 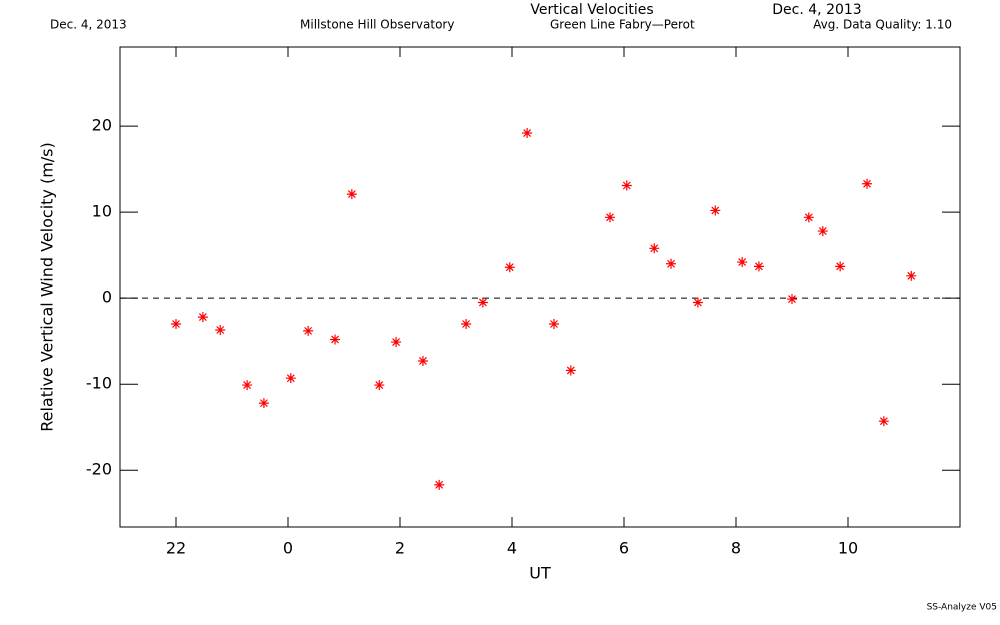 What do you see at coordinates (102, 211) in the screenshot?
I see `y-tick-label: 10` at bounding box center [102, 211].